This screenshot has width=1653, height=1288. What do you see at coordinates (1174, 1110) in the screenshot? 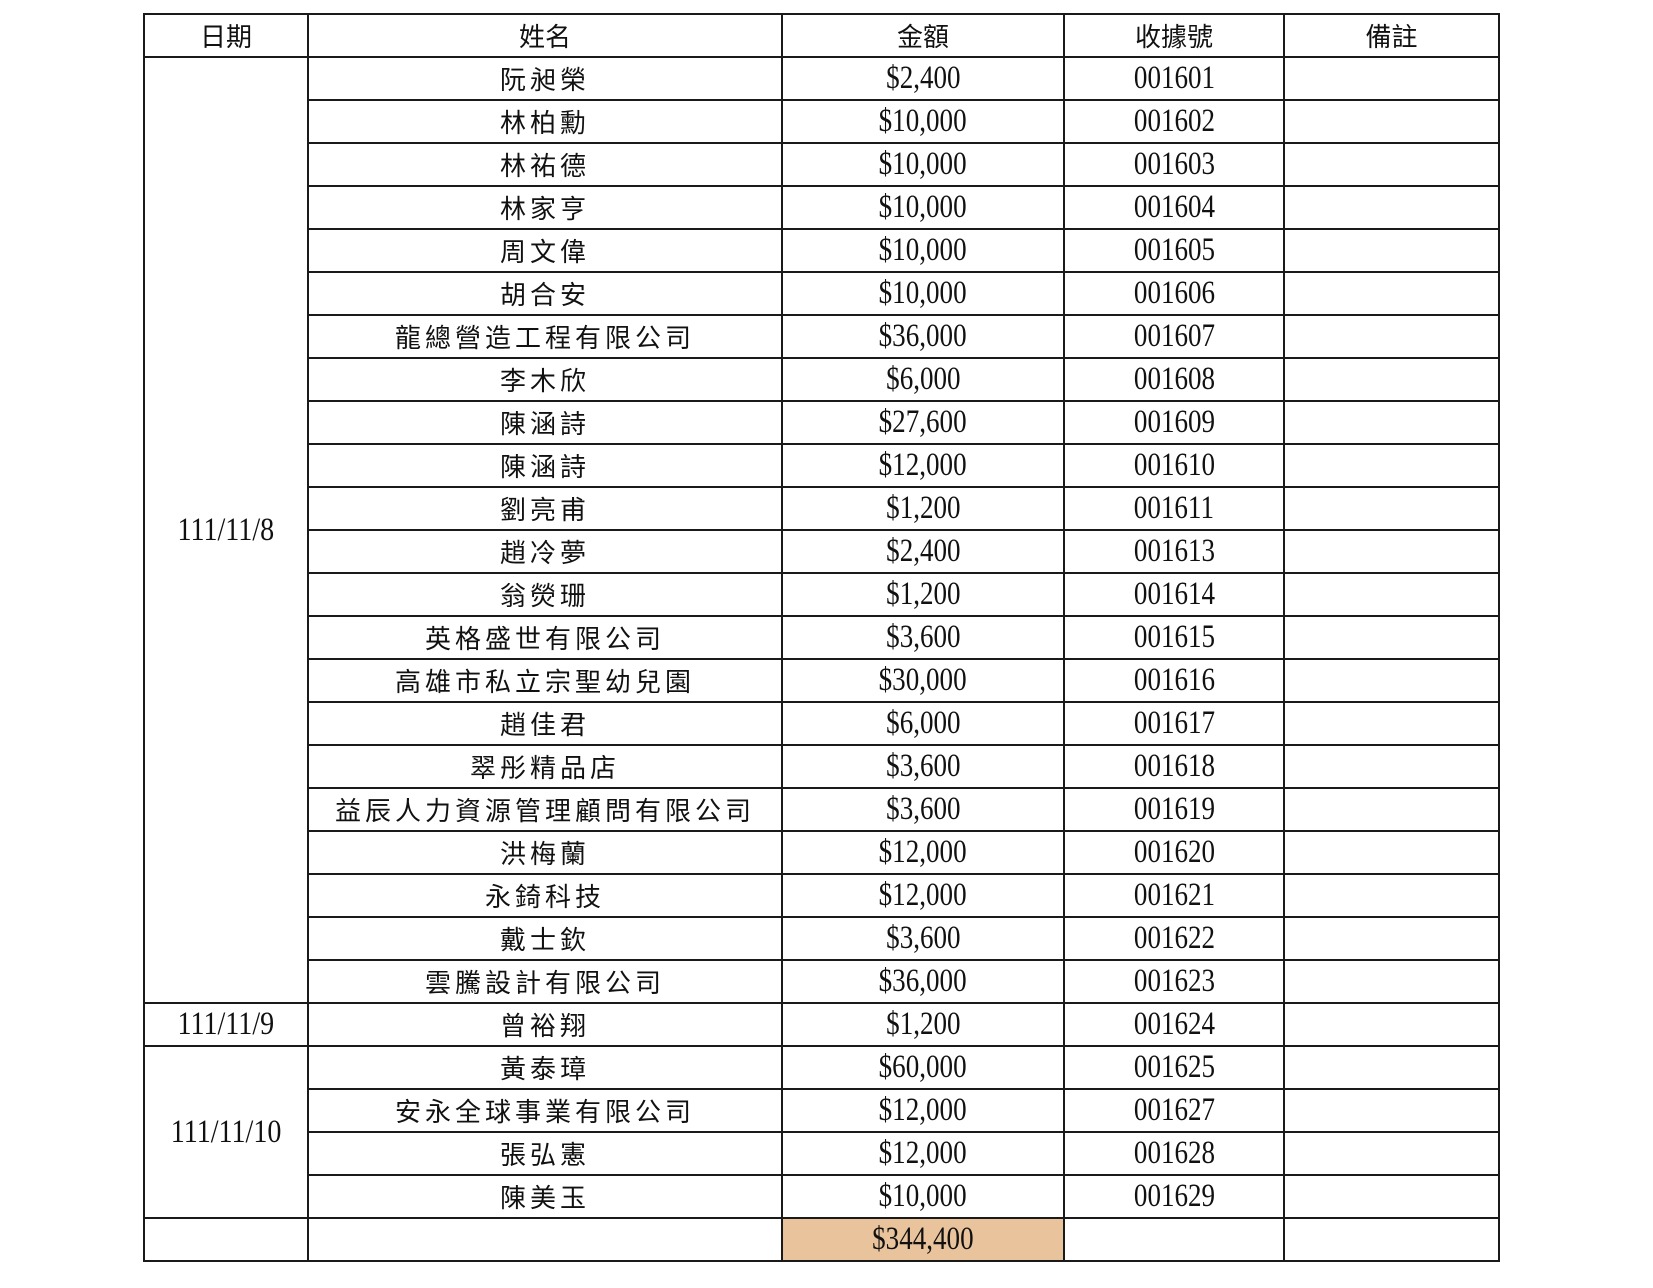
I see `receipt-cell: 001627` at bounding box center [1174, 1110].